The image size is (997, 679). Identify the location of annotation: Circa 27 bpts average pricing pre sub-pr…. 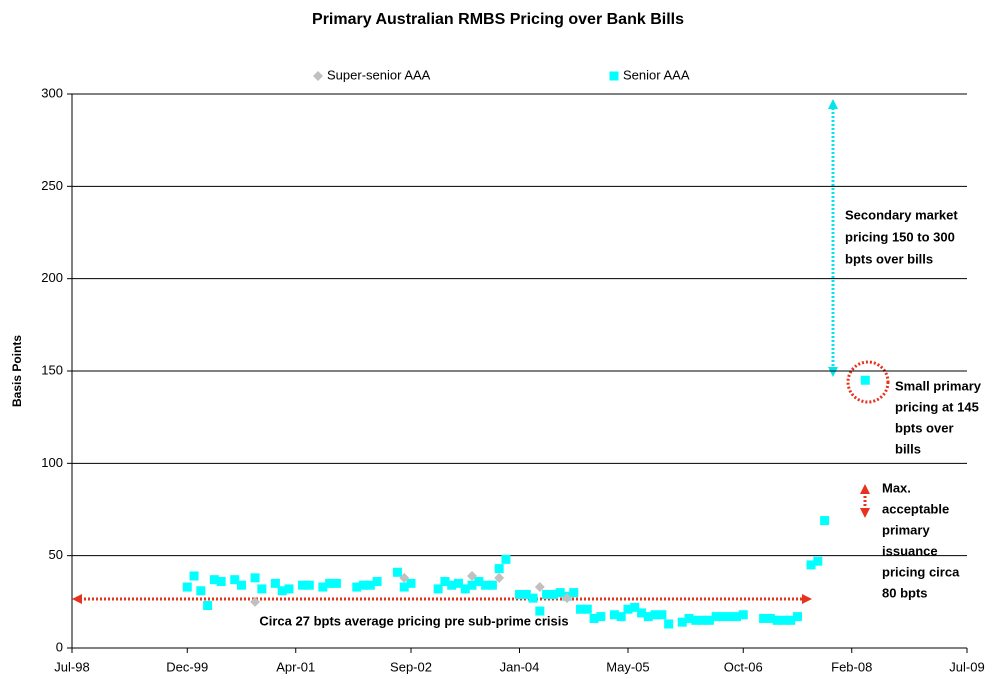
(413, 620).